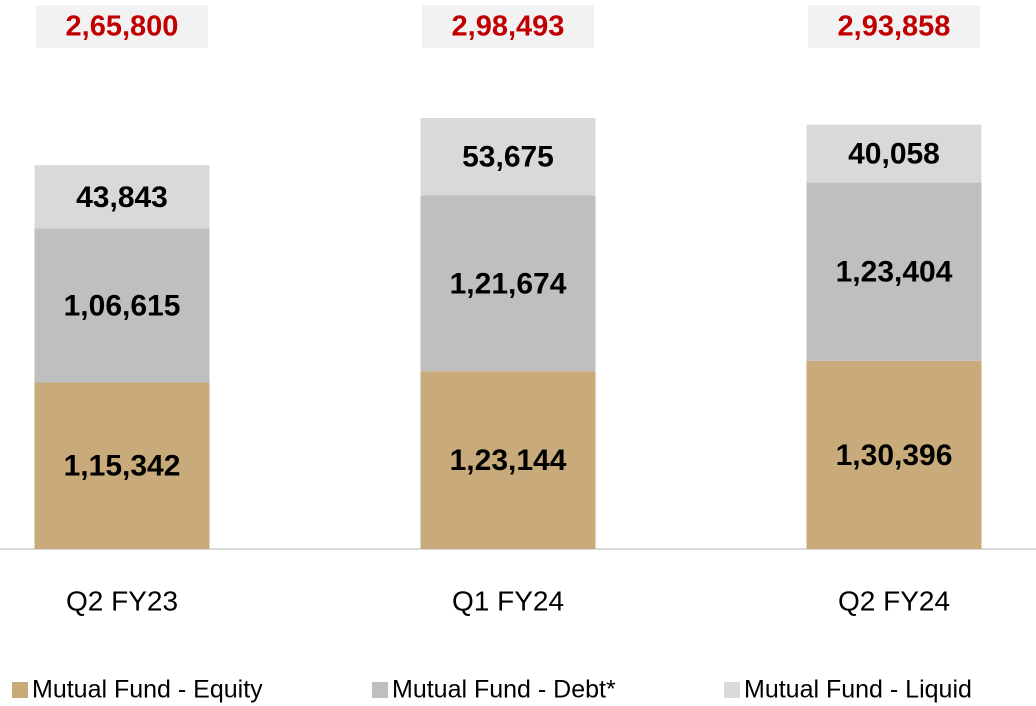 This screenshot has width=1036, height=706. What do you see at coordinates (122, 600) in the screenshot?
I see `x-tick-label: Q2 FY23` at bounding box center [122, 600].